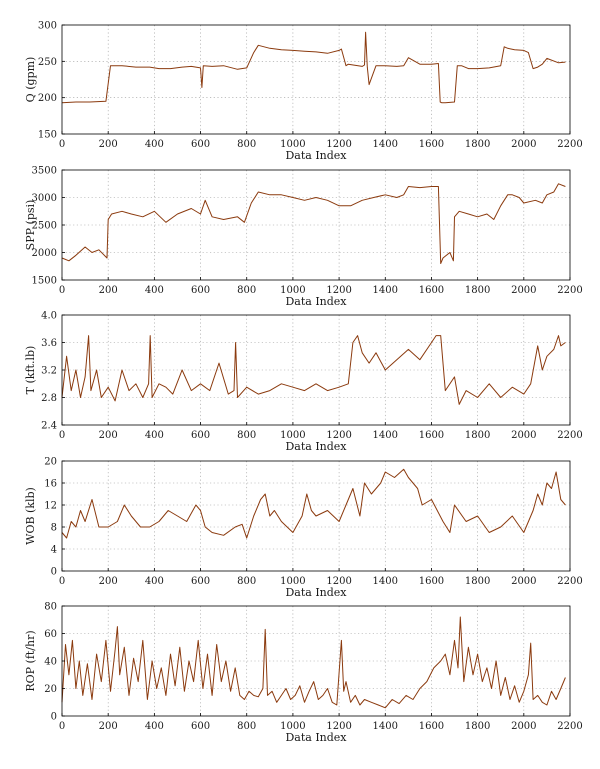 This screenshot has height=769, width=600. Describe the element at coordinates (30, 660) in the screenshot. I see `y-axis-title: ROP (ft/hr)` at that location.